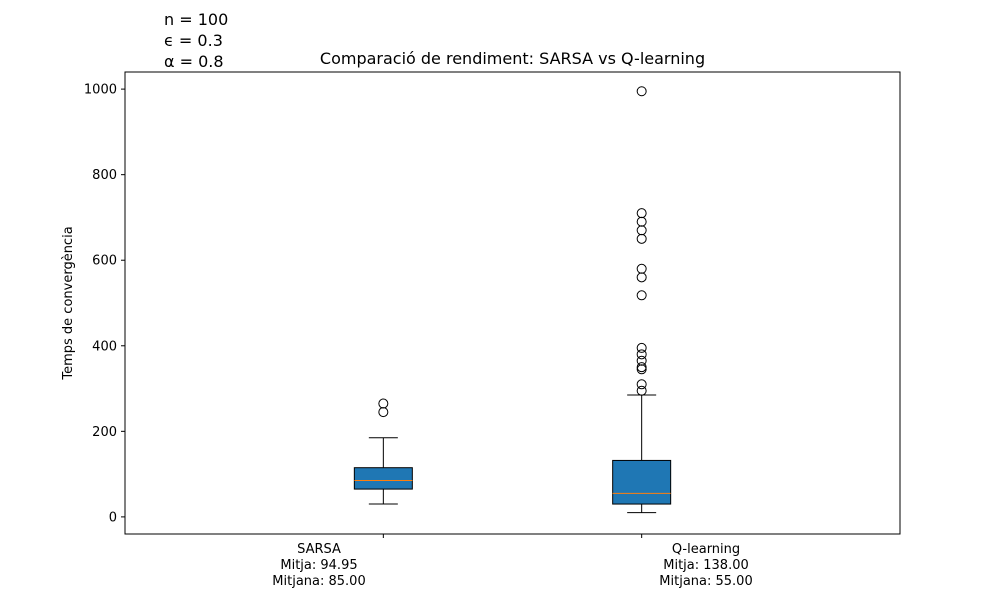 This screenshot has height=600, width=1000. What do you see at coordinates (100, 90) in the screenshot?
I see `y-tick-label: 1000` at bounding box center [100, 90].